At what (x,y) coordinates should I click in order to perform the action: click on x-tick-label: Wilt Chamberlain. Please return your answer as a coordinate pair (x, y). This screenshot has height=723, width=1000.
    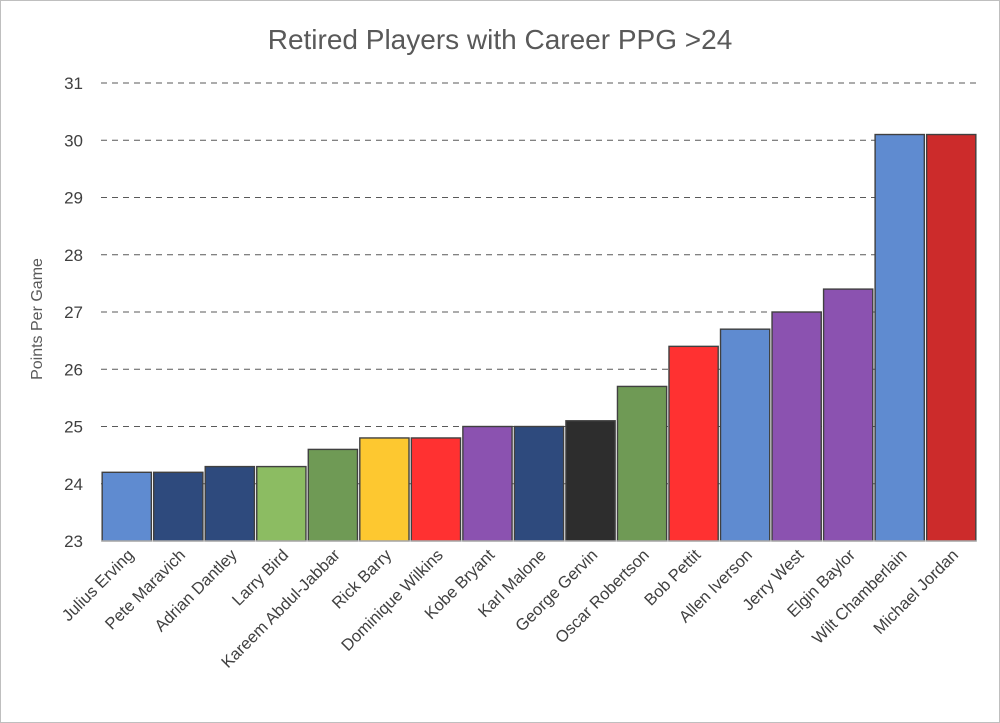
    Looking at the image, I should click on (860, 597).